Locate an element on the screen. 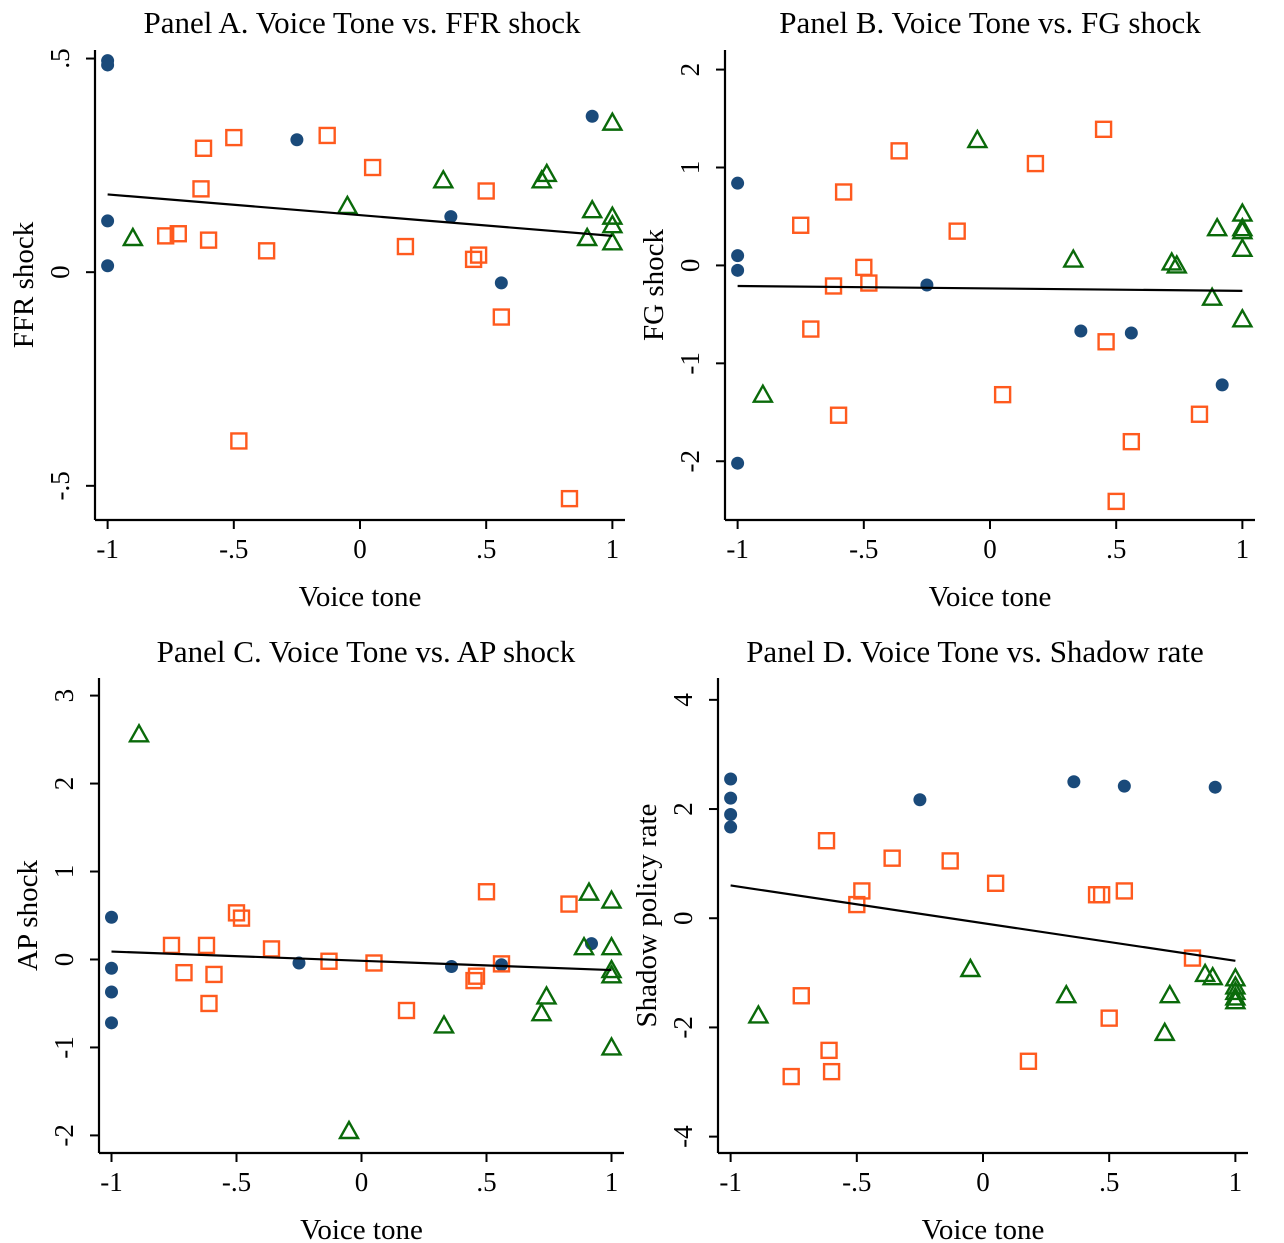  y-axis-label: AP shock is located at coordinates (28, 915).